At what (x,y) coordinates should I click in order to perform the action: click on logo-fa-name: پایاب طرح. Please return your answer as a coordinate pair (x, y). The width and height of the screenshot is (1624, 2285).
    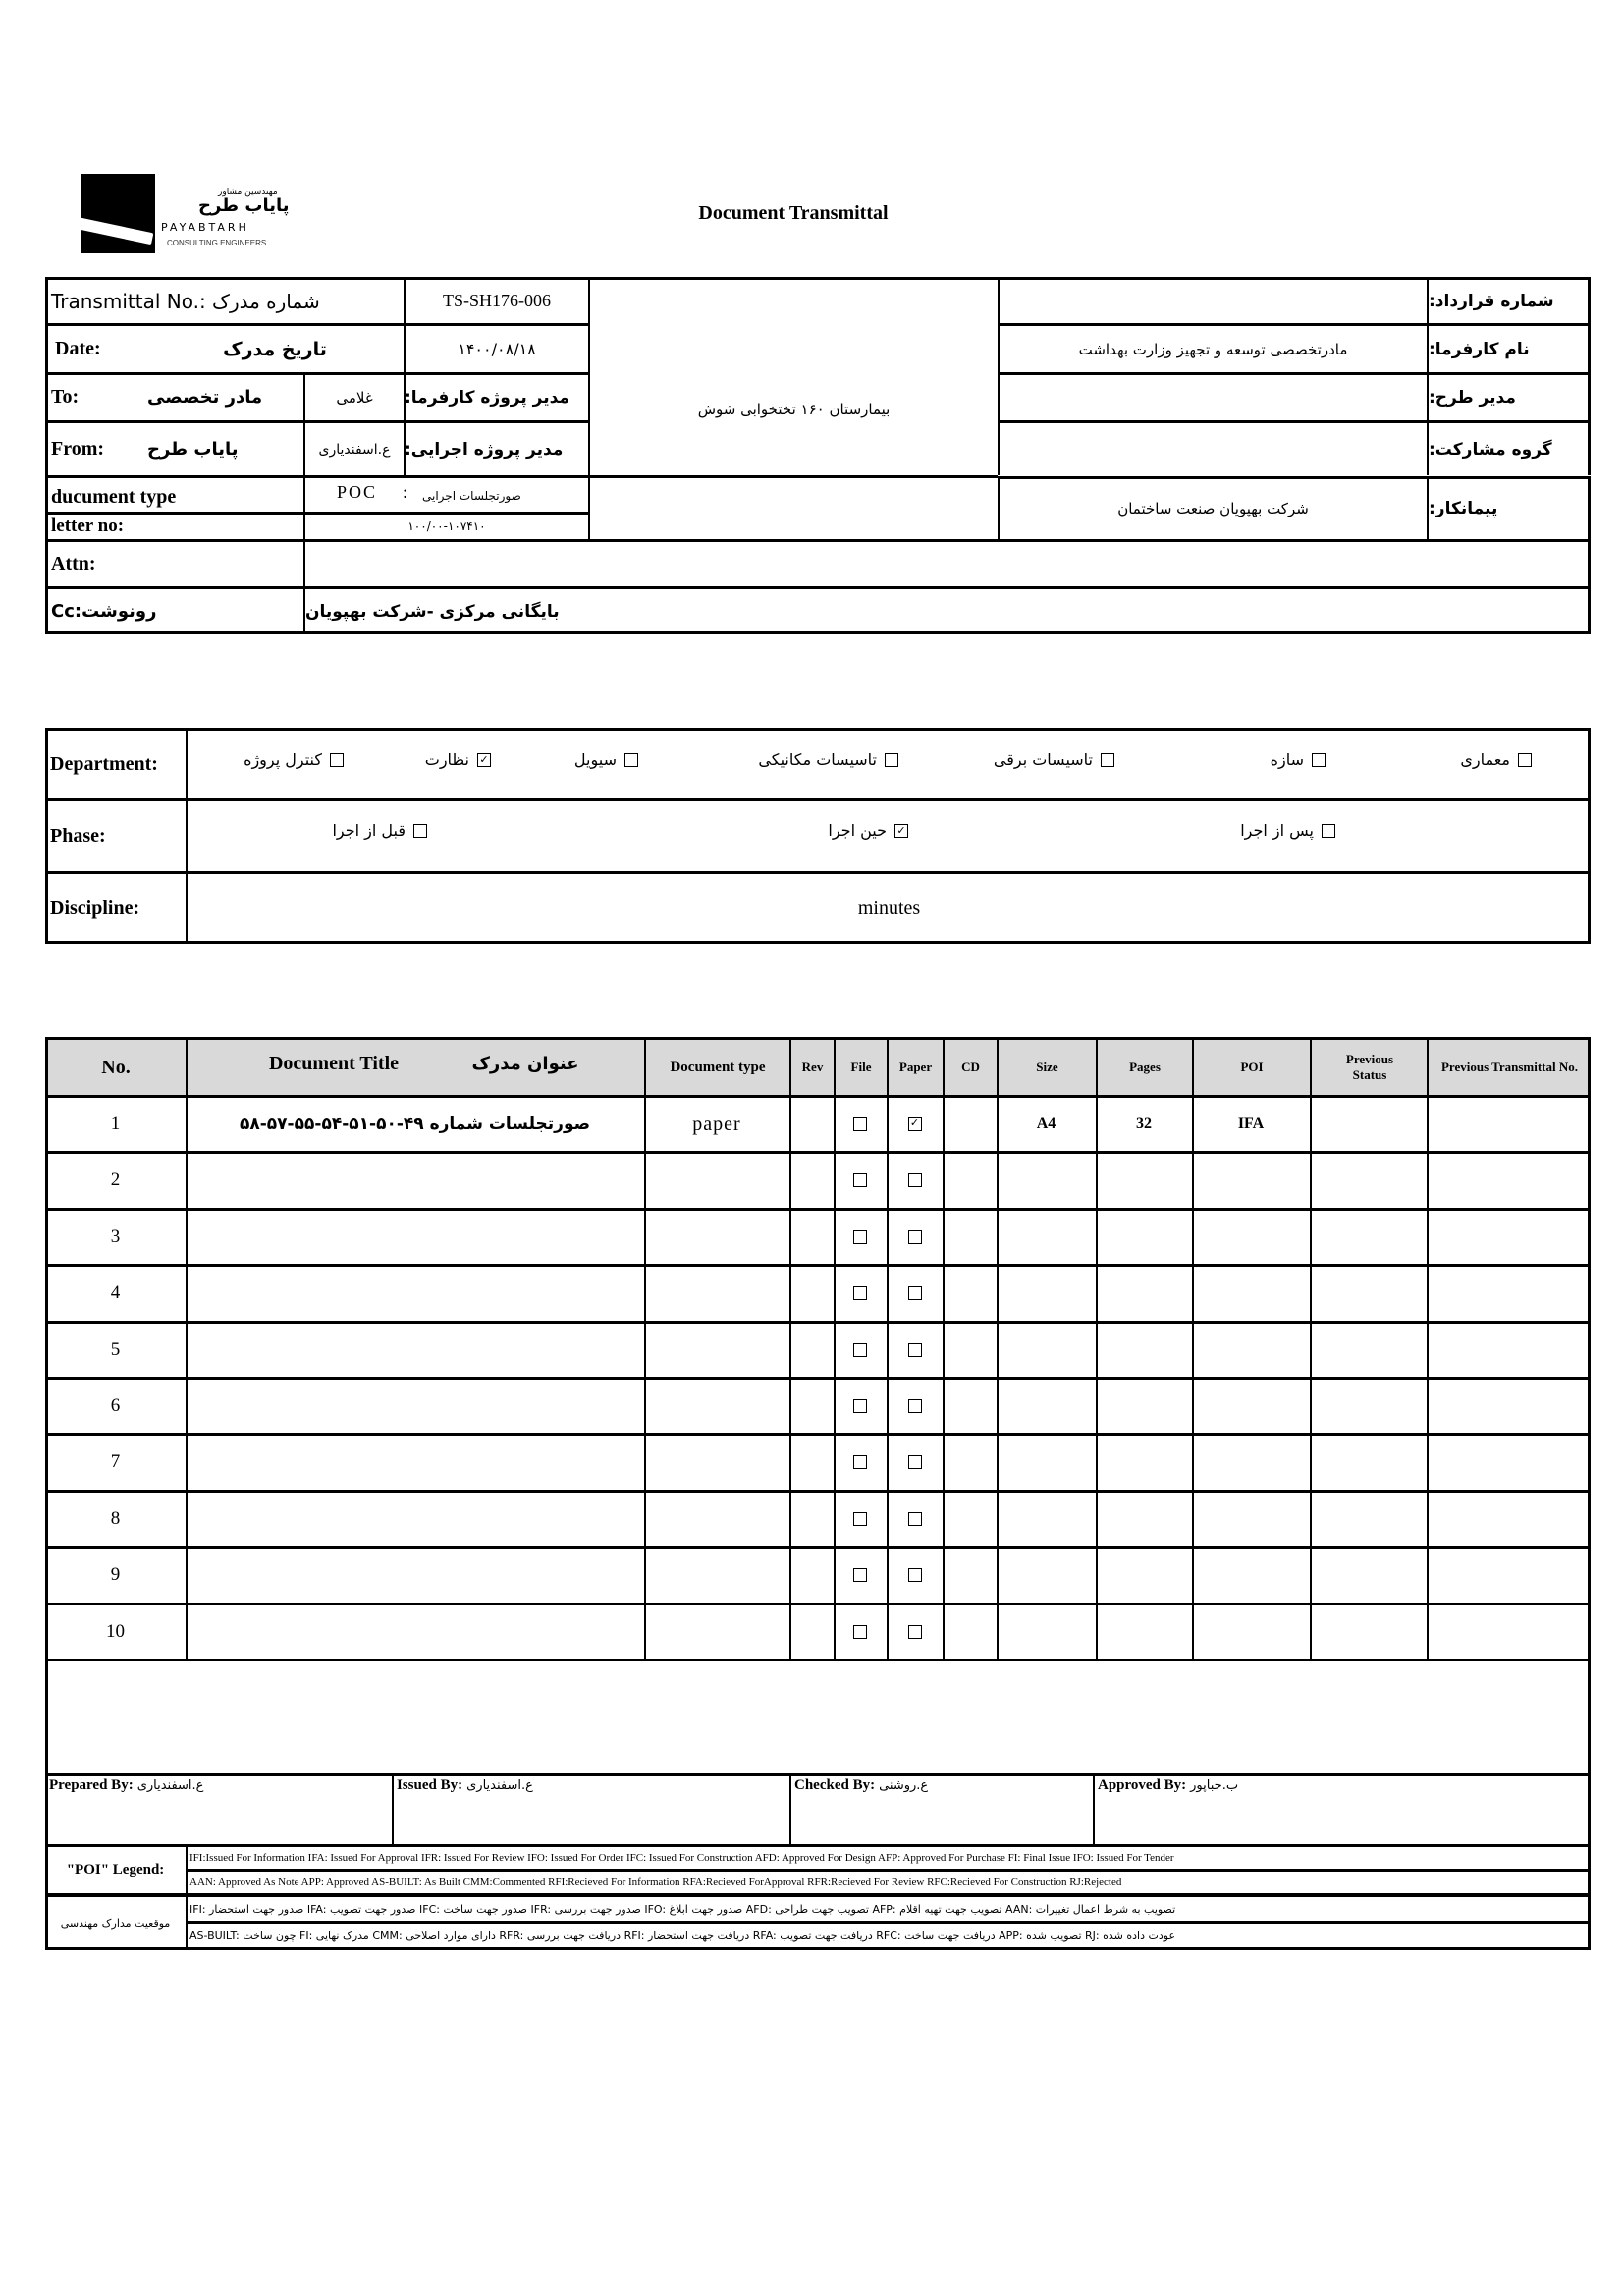
    Looking at the image, I should click on (244, 205).